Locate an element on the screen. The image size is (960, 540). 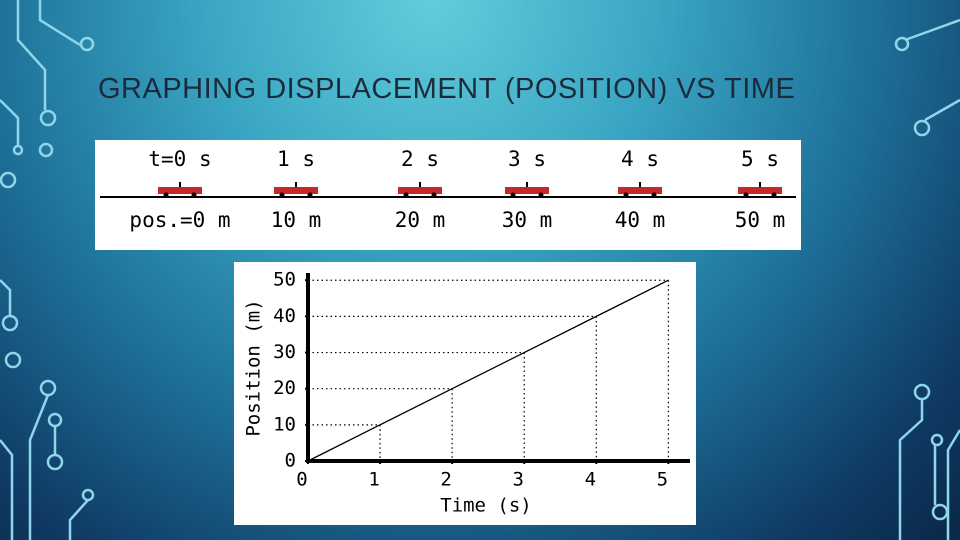
x-tick-label: 1 is located at coordinates (373, 480).